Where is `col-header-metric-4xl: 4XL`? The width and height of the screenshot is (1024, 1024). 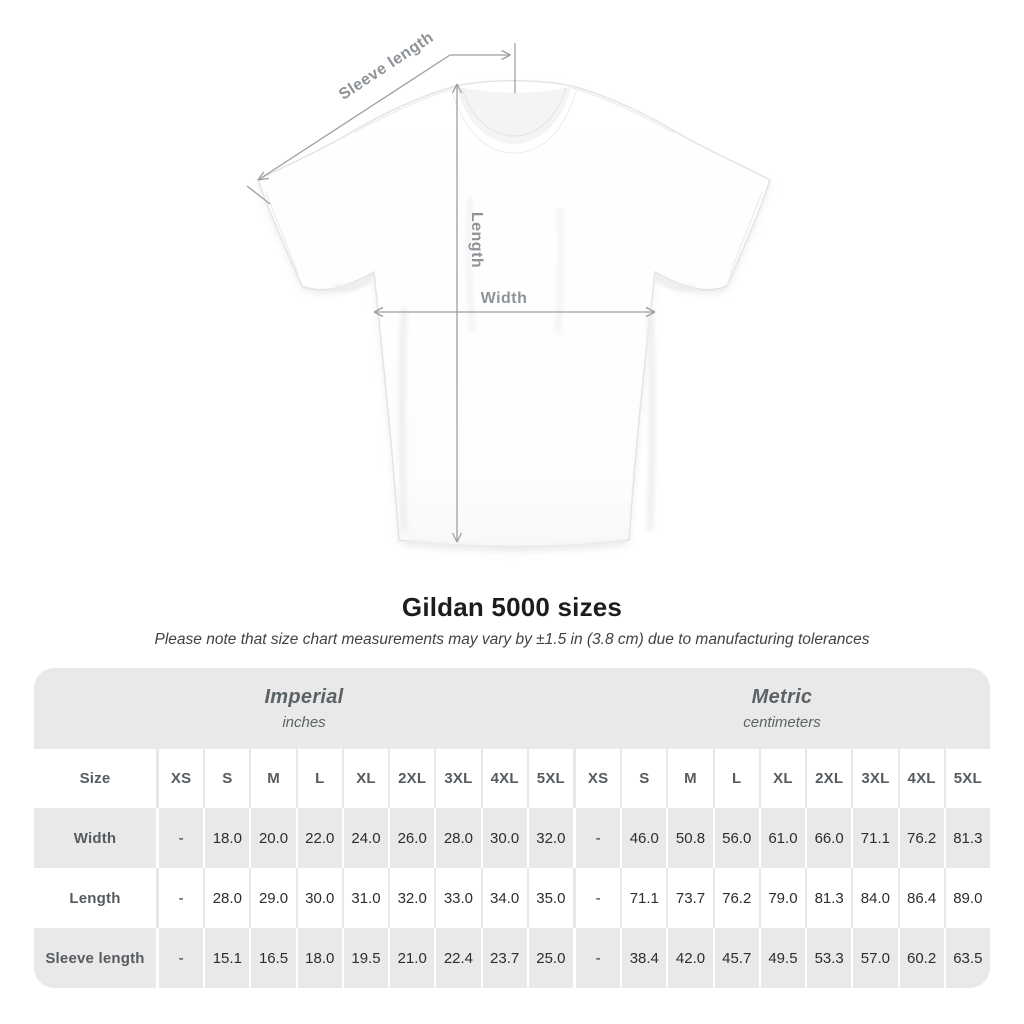
col-header-metric-4xl: 4XL is located at coordinates (920, 778).